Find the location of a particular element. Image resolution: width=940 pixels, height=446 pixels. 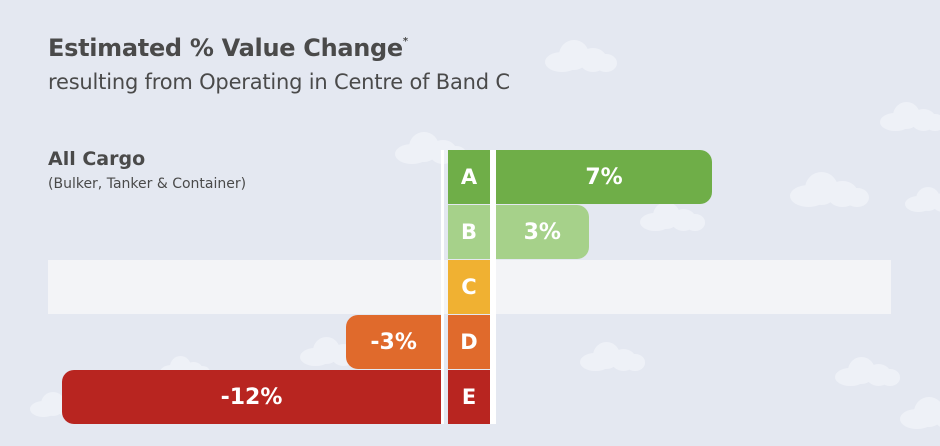

bar-a: 7% is located at coordinates (604, 177).